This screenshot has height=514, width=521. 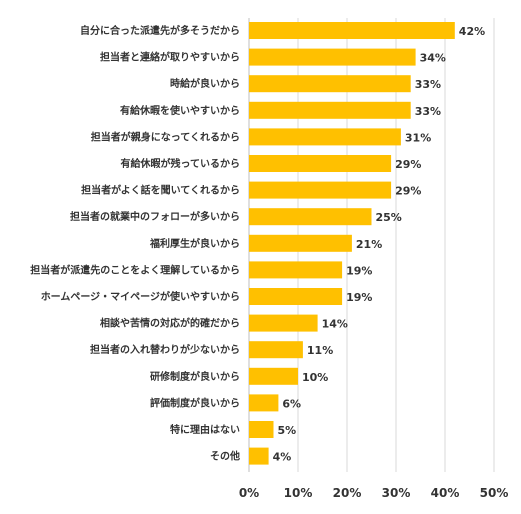 I want to click on category-label: 特に理由はない, so click(x=205, y=429).